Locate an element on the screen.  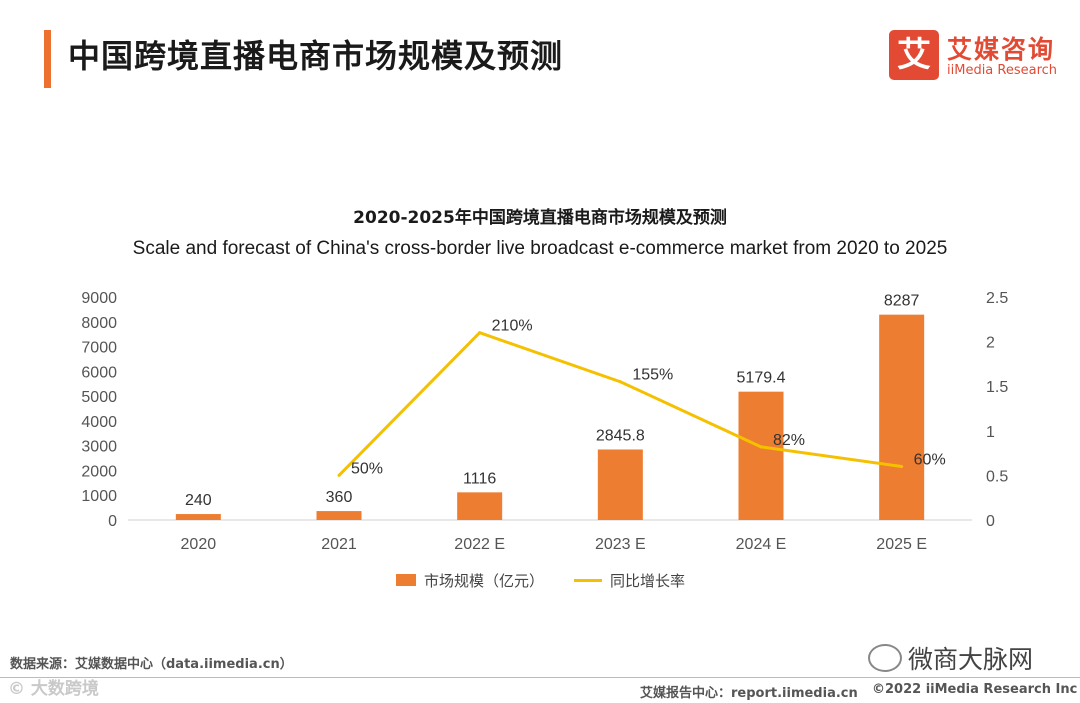
y-left-tick-label: 9000 is located at coordinates (99, 298).